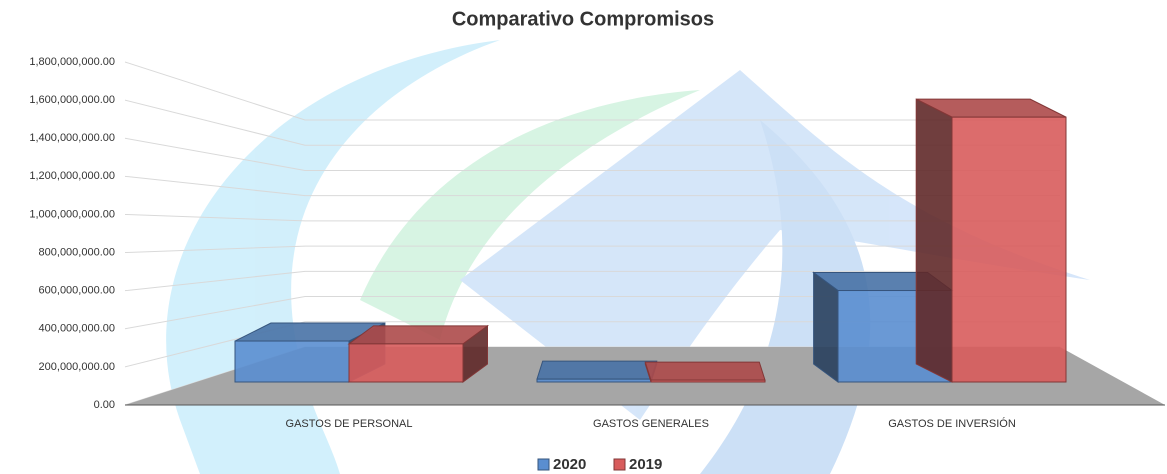 The height and width of the screenshot is (474, 1167). I want to click on y-tick-label: 1,200,000,000.00, so click(72, 176).